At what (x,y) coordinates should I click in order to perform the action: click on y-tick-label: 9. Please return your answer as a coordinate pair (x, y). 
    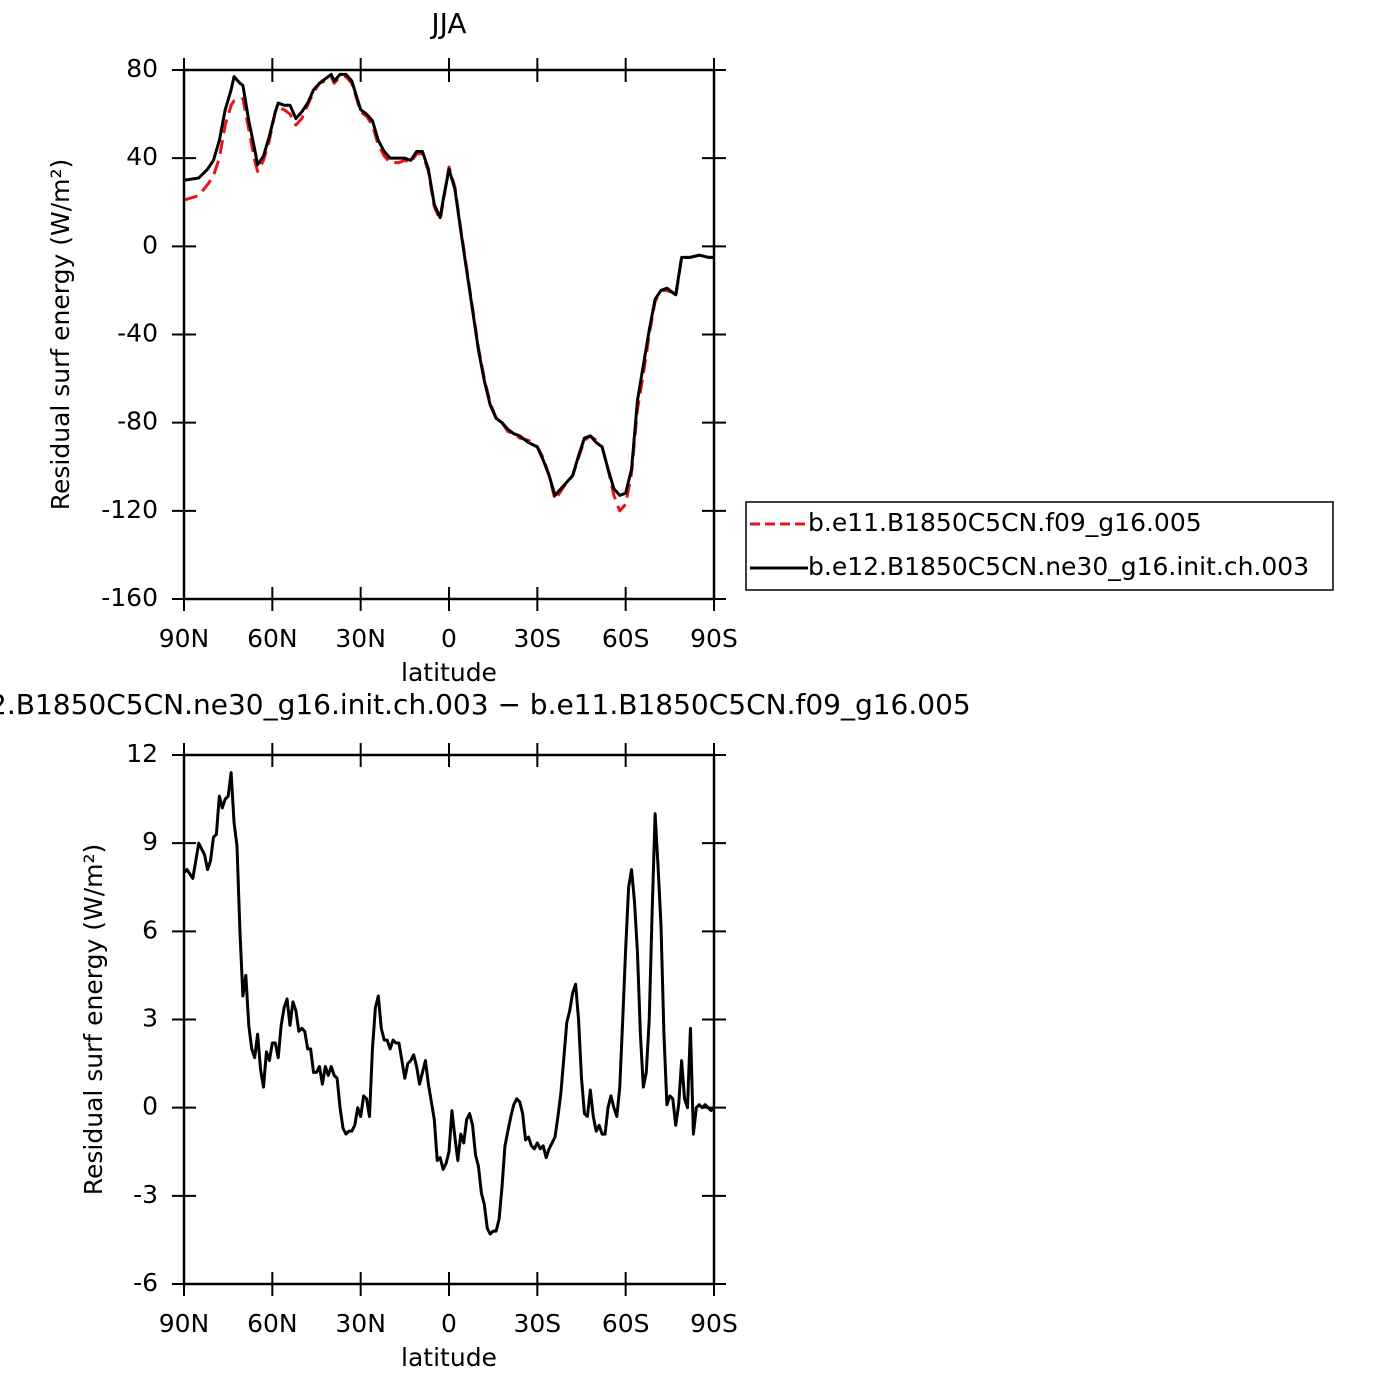
    Looking at the image, I should click on (150, 841).